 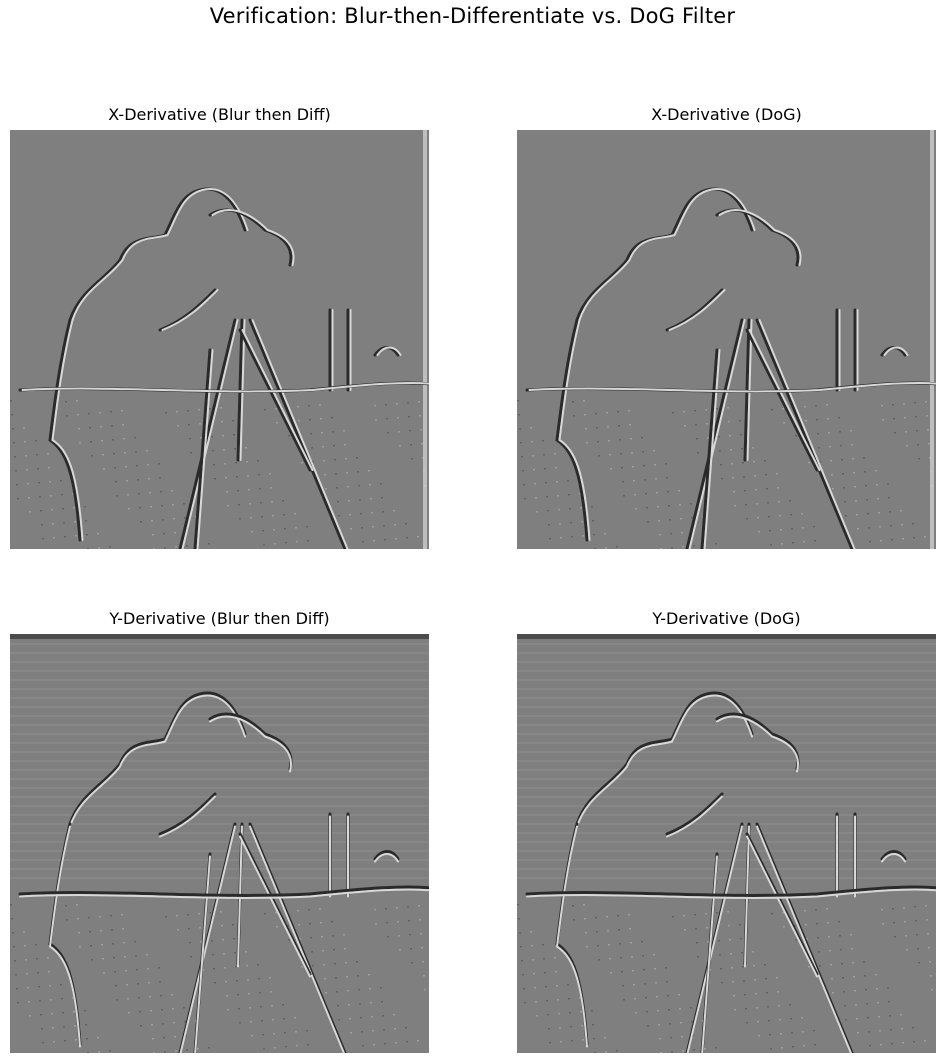 What do you see at coordinates (219, 114) in the screenshot?
I see `panel-title-x-blur: X-Derivative (Blur then Diff)` at bounding box center [219, 114].